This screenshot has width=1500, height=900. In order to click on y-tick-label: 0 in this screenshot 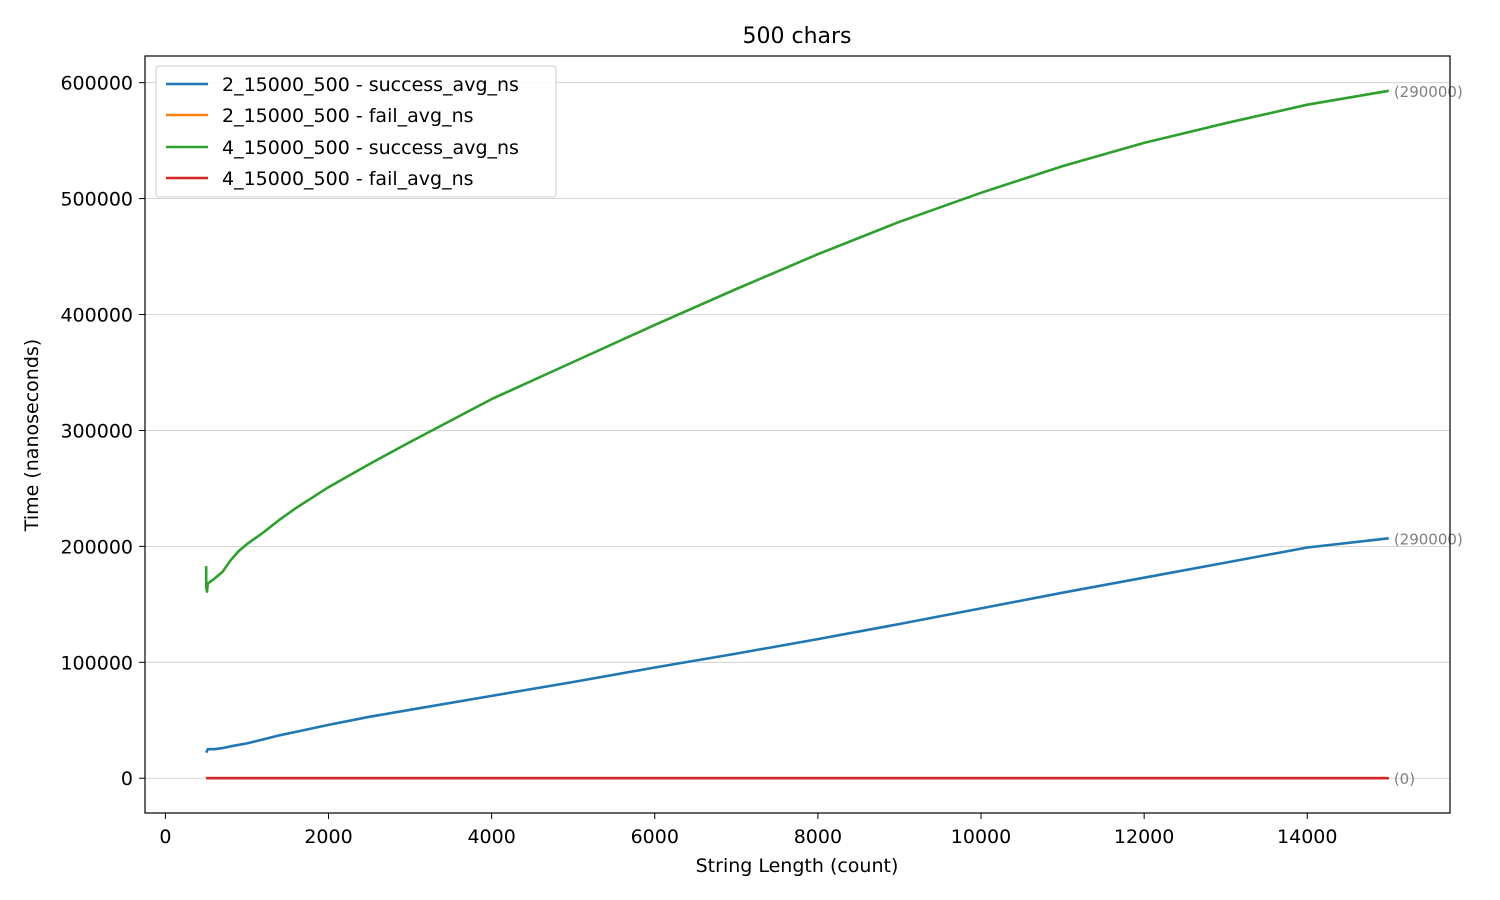, I will do `click(127, 779)`.